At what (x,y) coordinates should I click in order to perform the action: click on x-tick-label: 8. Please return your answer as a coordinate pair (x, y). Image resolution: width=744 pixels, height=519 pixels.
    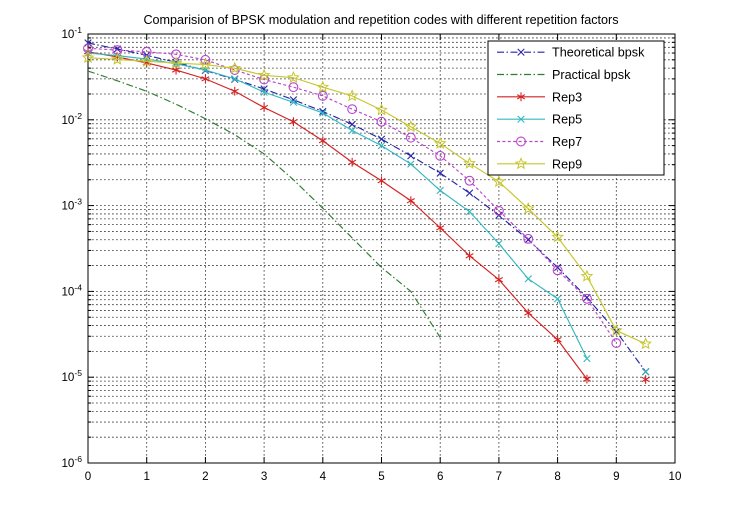
    Looking at the image, I should click on (557, 476).